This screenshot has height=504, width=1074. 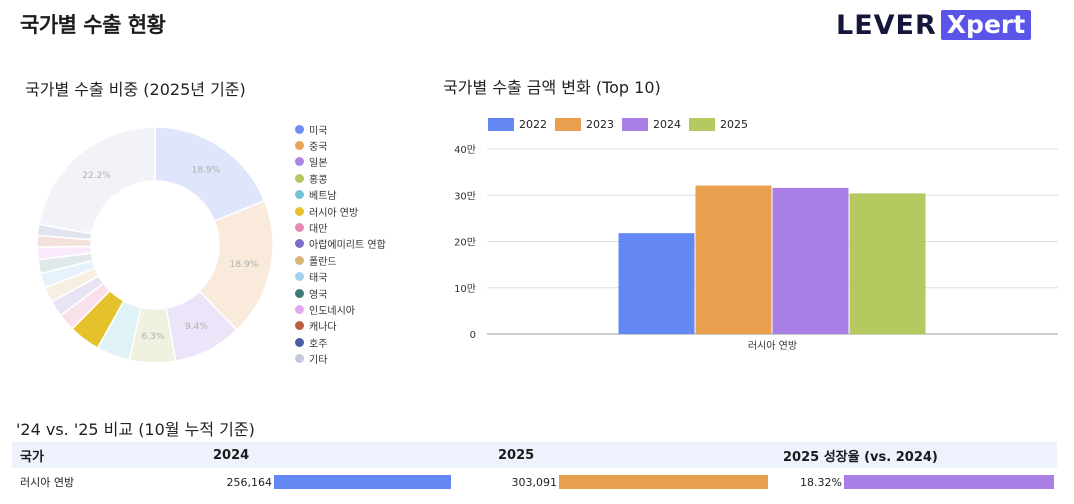 What do you see at coordinates (517, 124) in the screenshot?
I see `bar-legend-item: 2022` at bounding box center [517, 124].